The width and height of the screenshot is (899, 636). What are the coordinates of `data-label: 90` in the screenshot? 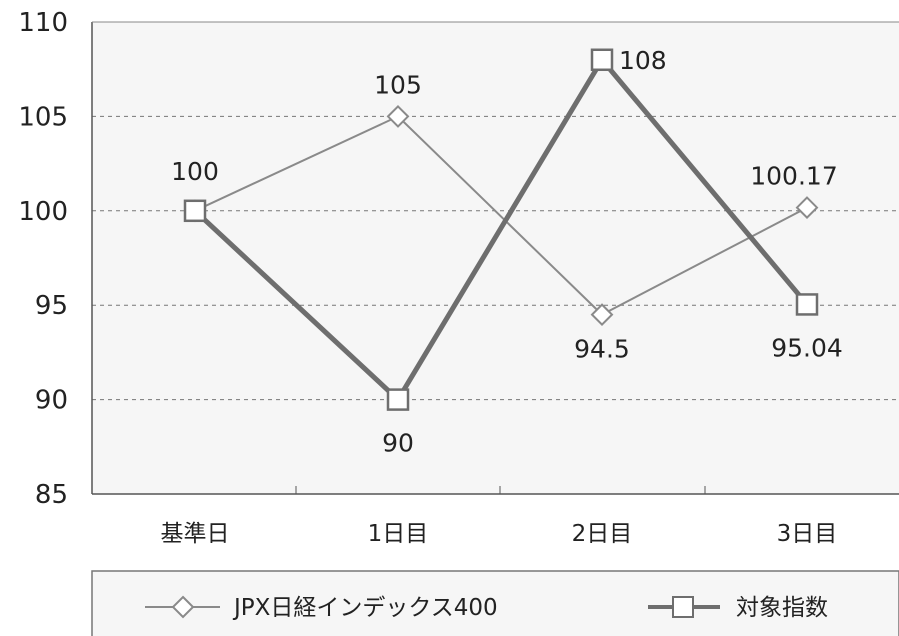 It's located at (398, 443).